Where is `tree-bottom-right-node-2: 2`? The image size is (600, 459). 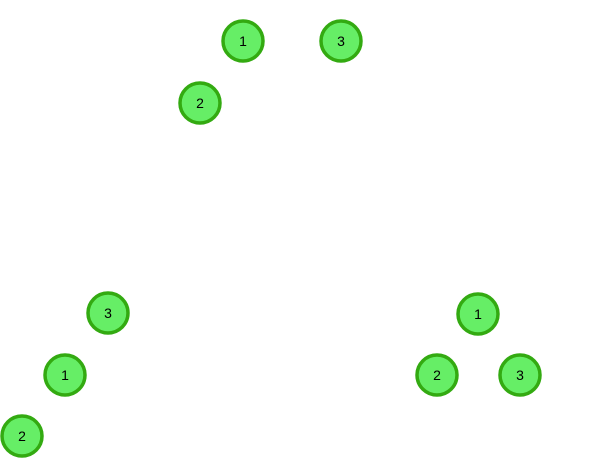
tree-bottom-right-node-2: 2 is located at coordinates (437, 375).